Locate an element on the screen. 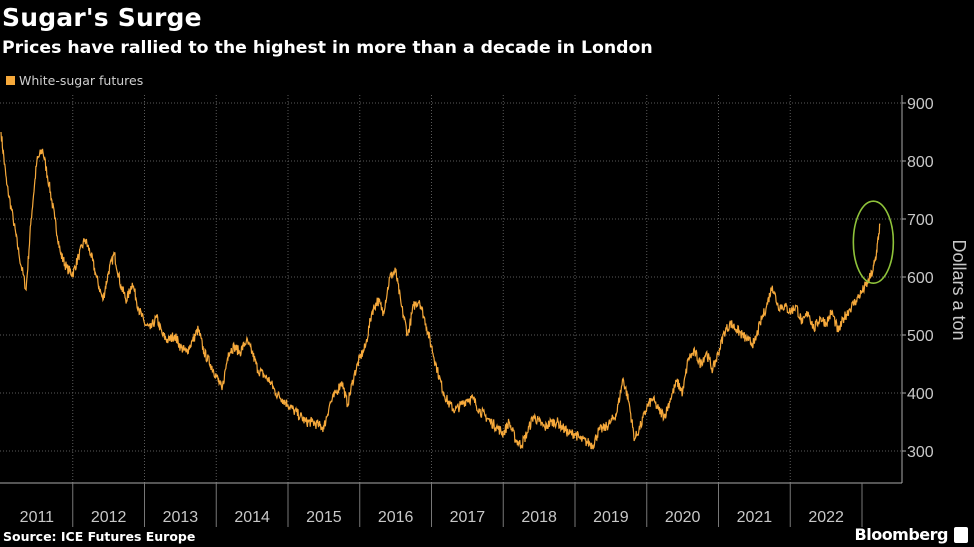 This screenshot has width=974, height=547. chart-title: Sugar's Surge is located at coordinates (102, 17).